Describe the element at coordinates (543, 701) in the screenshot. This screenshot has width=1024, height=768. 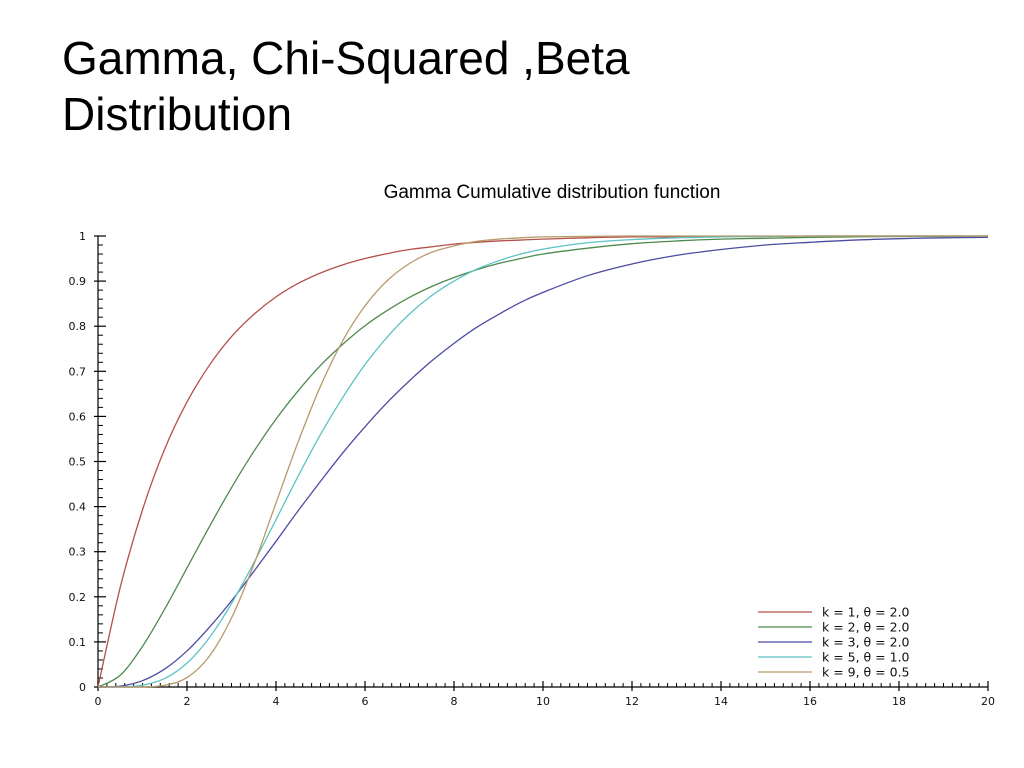
I see `x-tick-label: 10` at that location.